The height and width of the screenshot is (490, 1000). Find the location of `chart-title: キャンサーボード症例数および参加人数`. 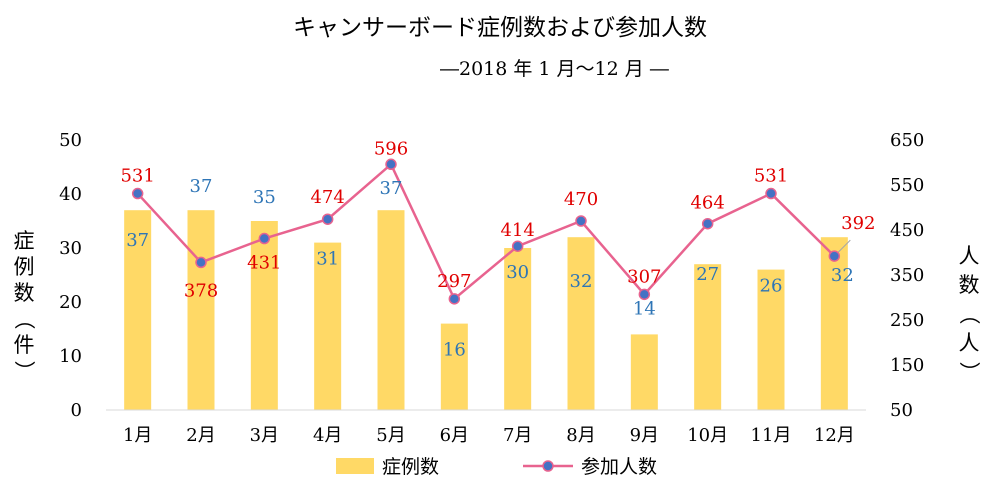

chart-title: キャンサーボード症例数および参加人数 is located at coordinates (500, 28).